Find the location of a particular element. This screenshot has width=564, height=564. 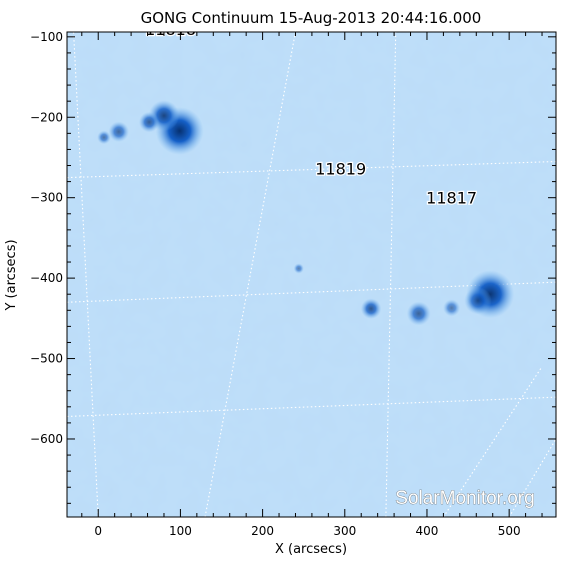

y-tick-label: −400 is located at coordinates (46, 278).